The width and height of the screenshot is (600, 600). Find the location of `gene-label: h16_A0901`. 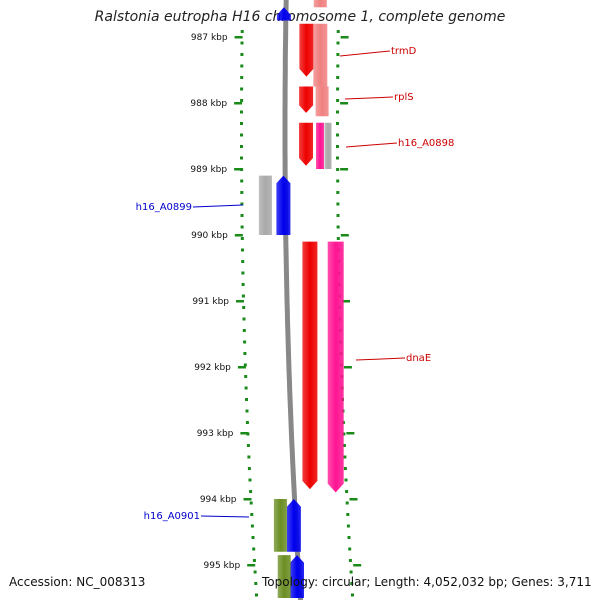

gene-label: h16_A0901 is located at coordinates (172, 516).